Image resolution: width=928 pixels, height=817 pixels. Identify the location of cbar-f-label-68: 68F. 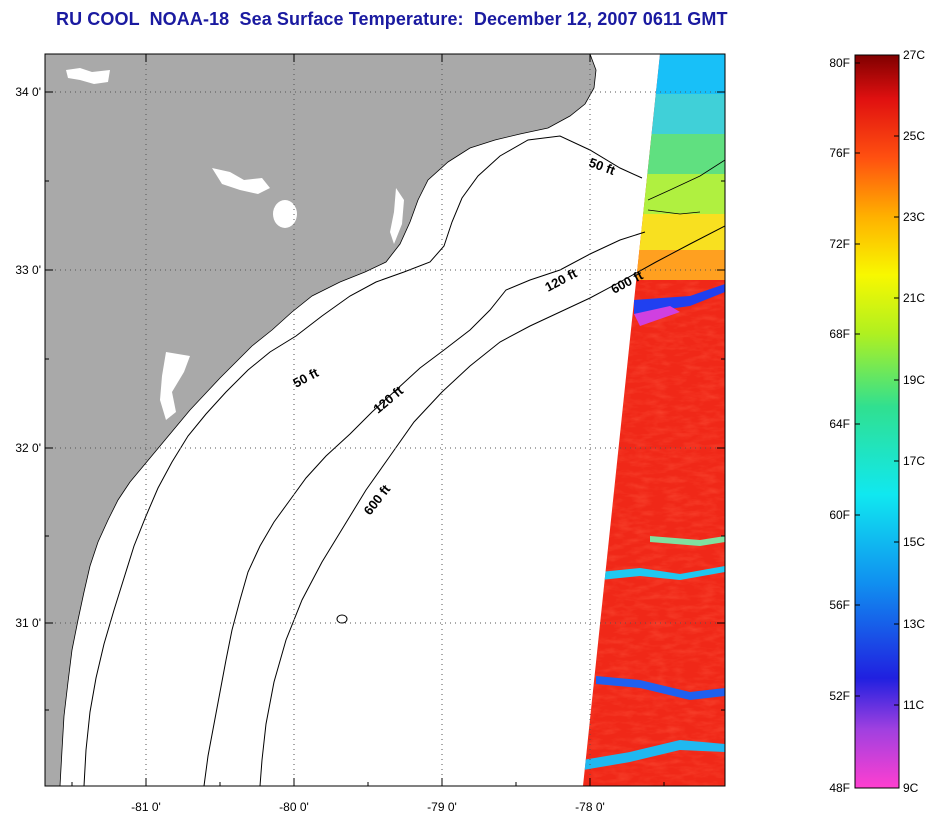
(839, 334).